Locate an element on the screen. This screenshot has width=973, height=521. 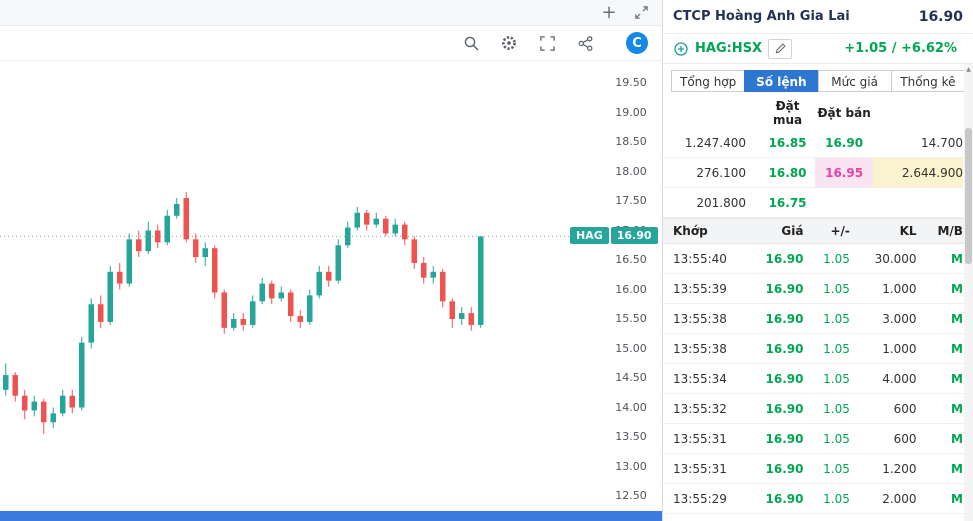
scroll-up-icon: ▲ is located at coordinates (968, 69).